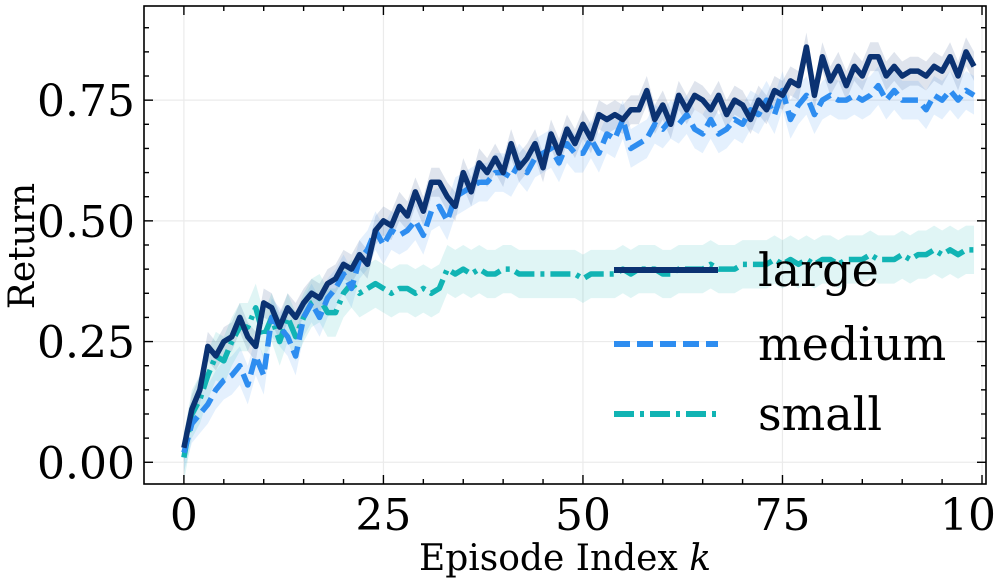 Image resolution: width=996 pixels, height=584 pixels. Describe the element at coordinates (700, 558) in the screenshot. I see `x-axis-title-variable: k` at that location.